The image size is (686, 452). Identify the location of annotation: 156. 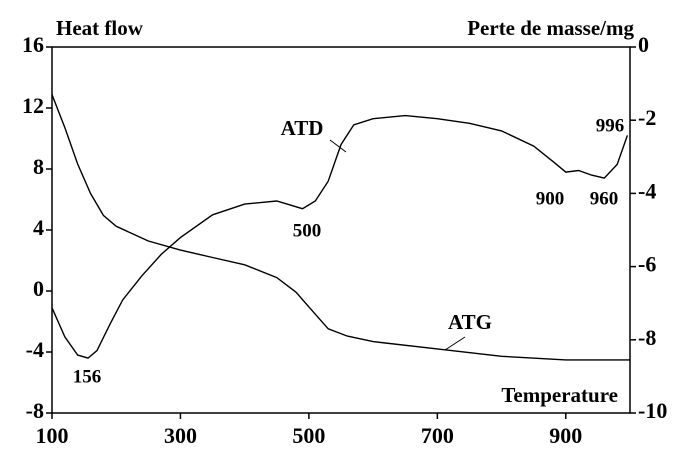
(87, 376).